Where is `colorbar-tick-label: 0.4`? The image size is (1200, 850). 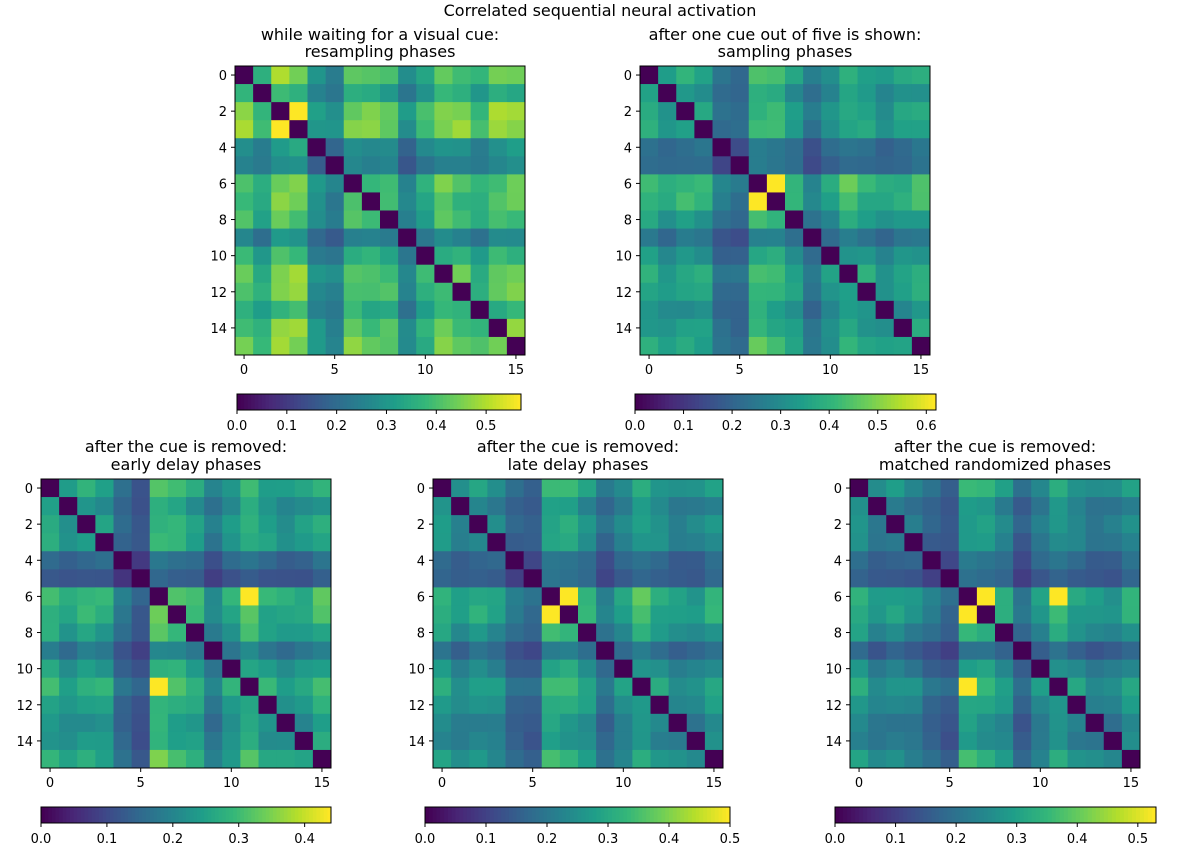
colorbar-tick-label: 0.4 is located at coordinates (436, 426).